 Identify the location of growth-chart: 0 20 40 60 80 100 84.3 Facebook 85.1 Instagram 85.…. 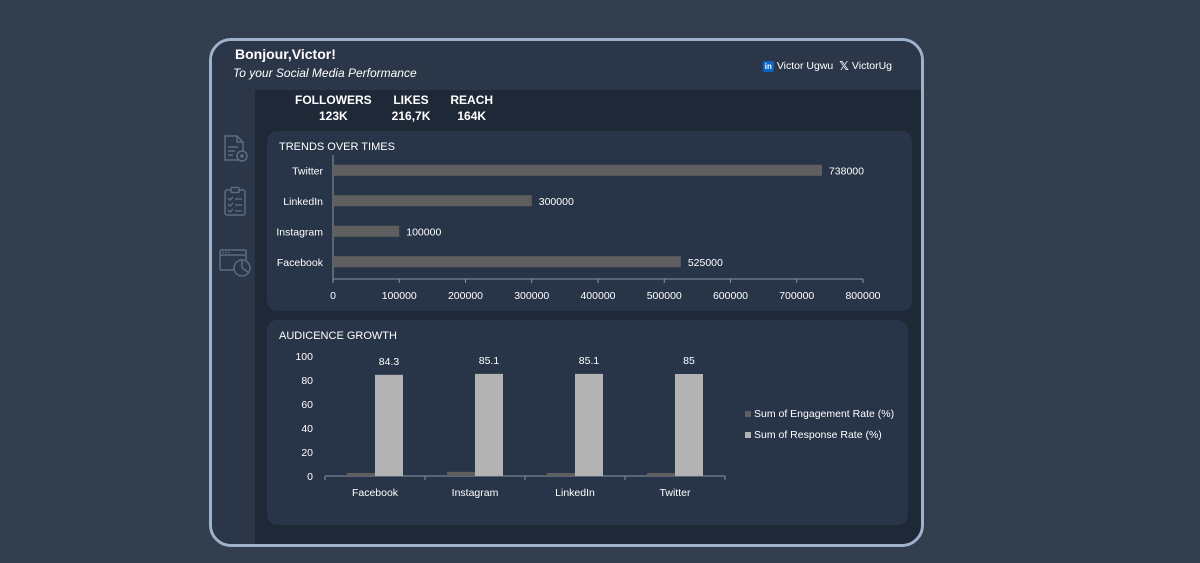
(594, 425).